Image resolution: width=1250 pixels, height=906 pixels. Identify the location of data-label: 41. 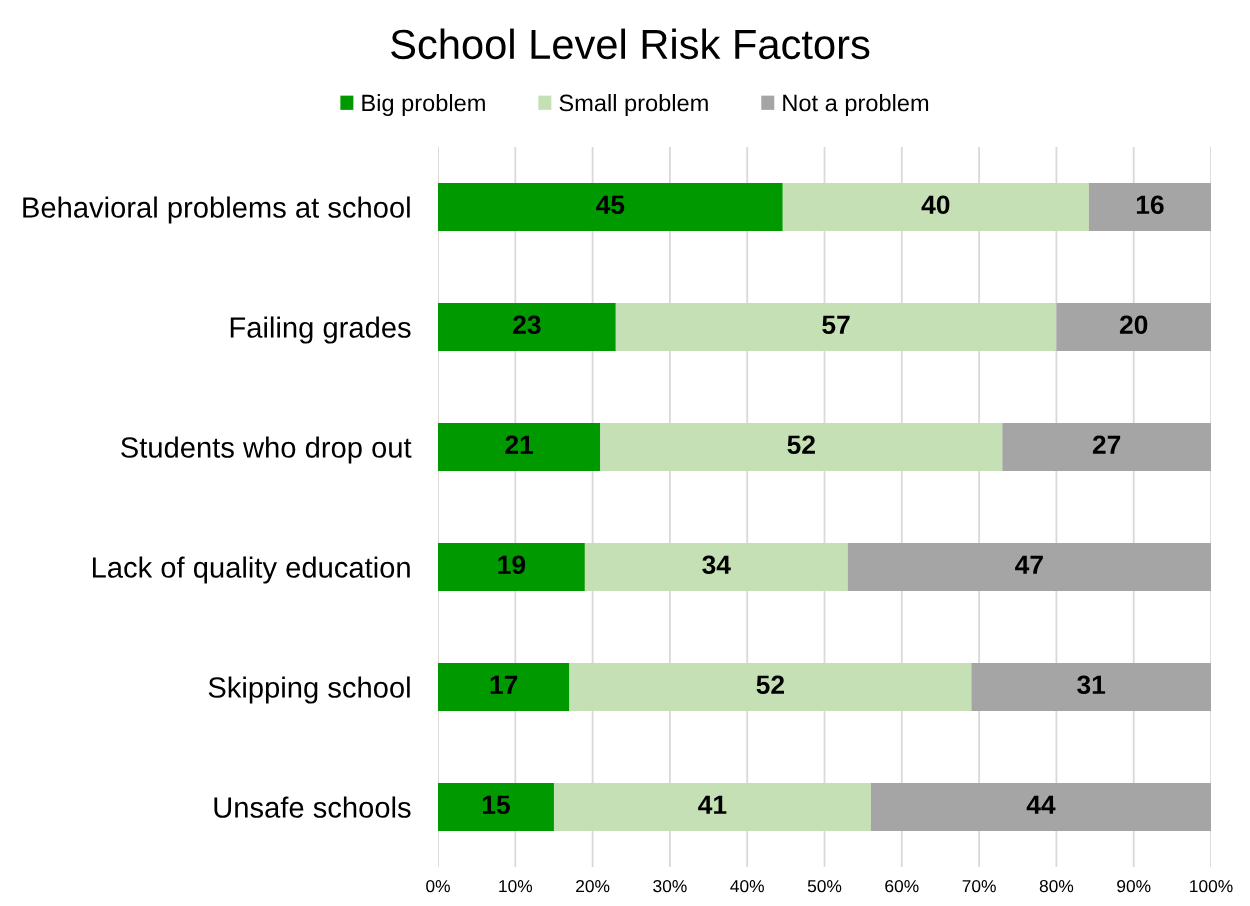
(712, 804).